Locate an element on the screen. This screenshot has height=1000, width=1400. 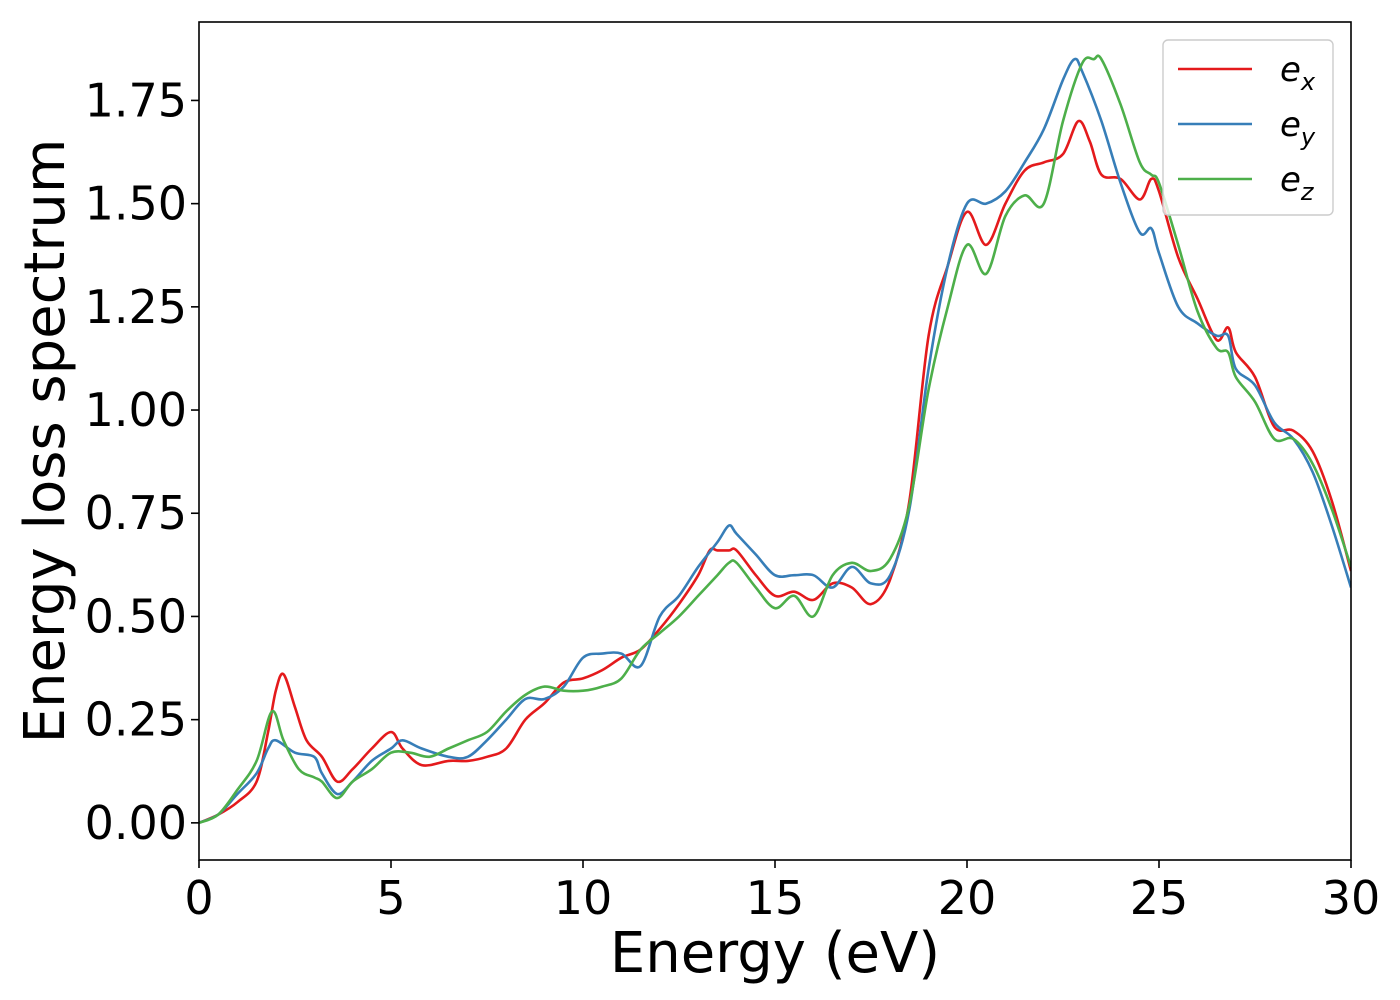
y-tick-label: 0.25 is located at coordinates (136, 720).